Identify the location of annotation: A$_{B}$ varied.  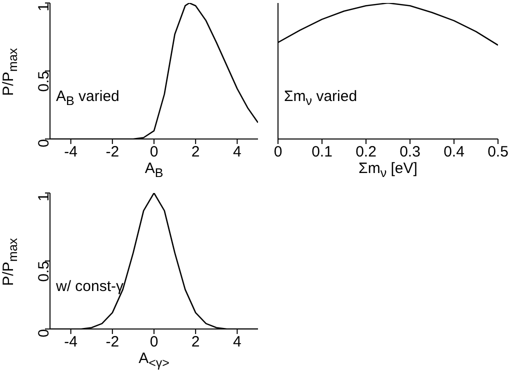
(88, 98).